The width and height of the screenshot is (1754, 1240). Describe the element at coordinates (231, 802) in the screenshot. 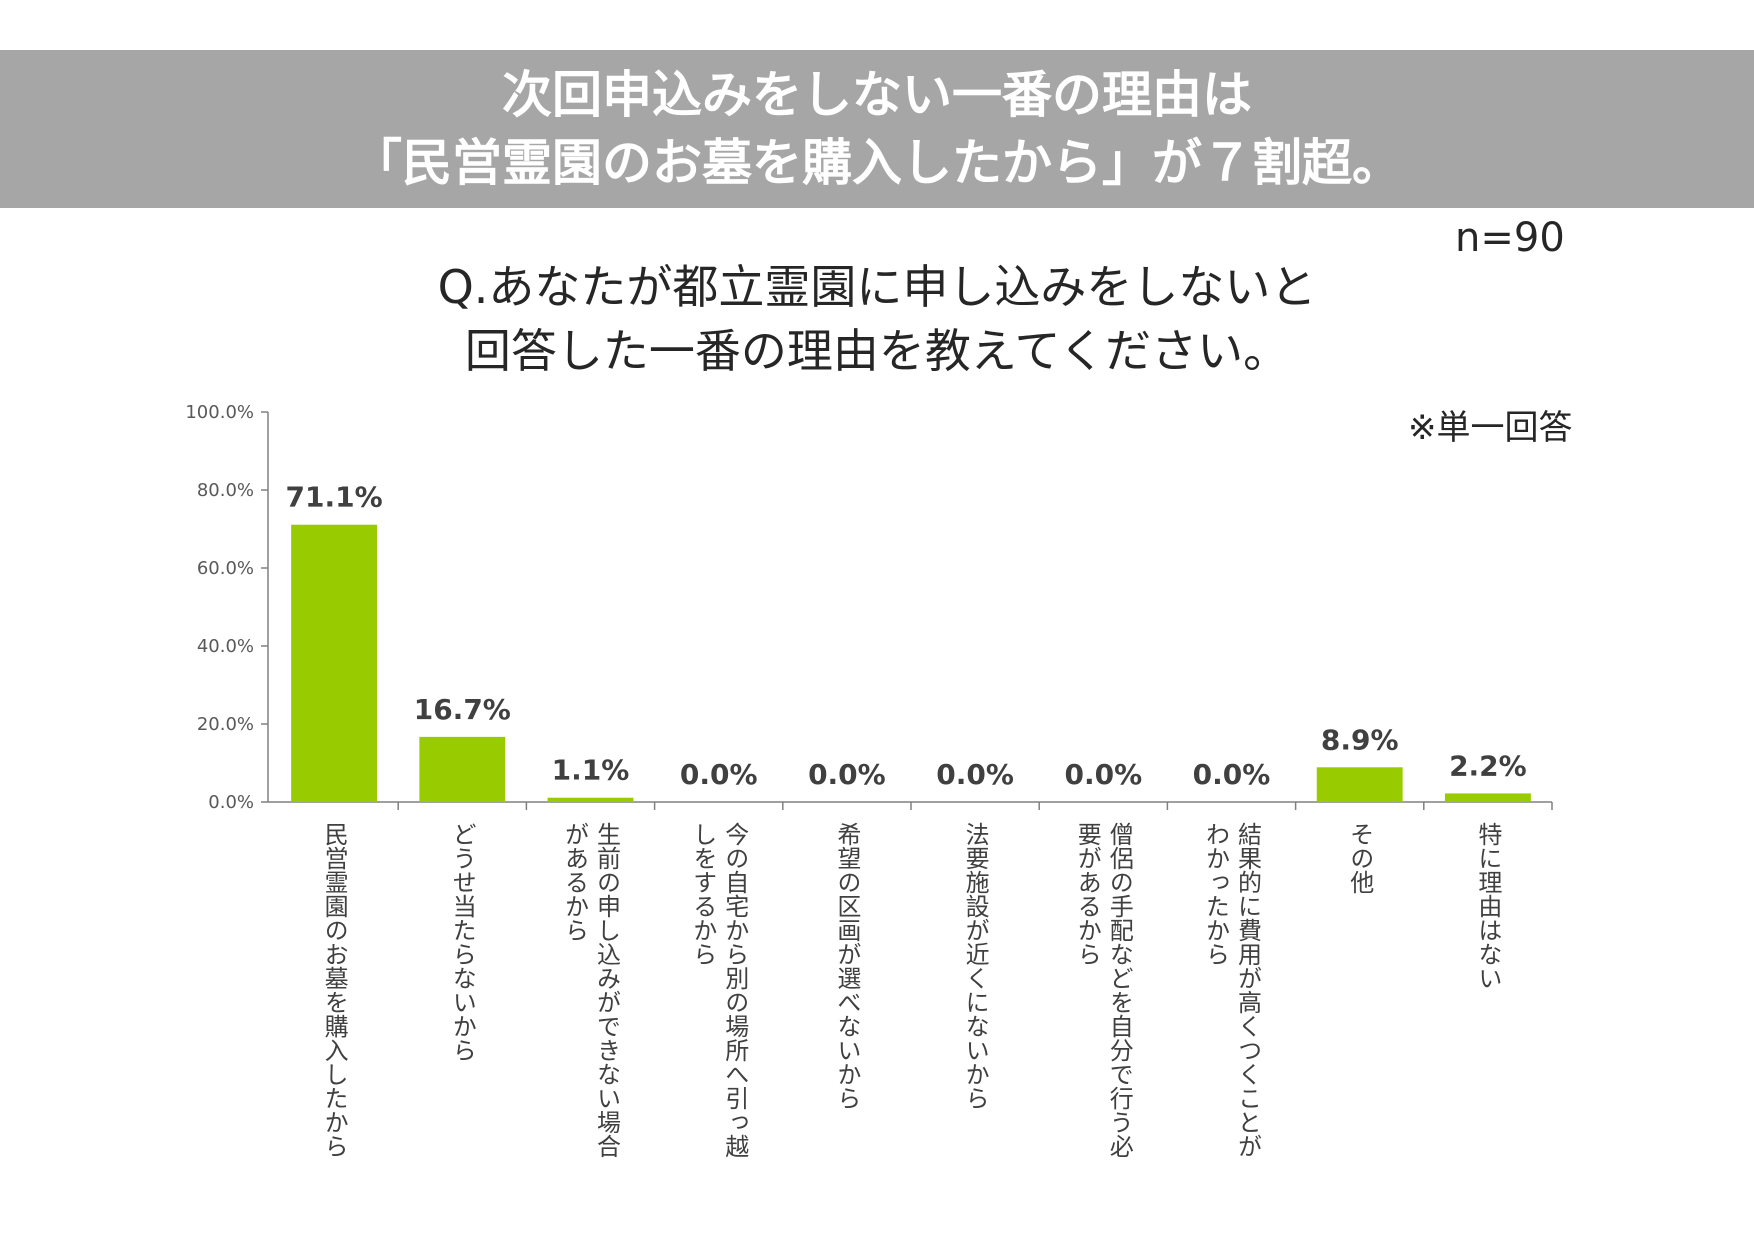

I see `y-tick-label: 0.0%` at that location.